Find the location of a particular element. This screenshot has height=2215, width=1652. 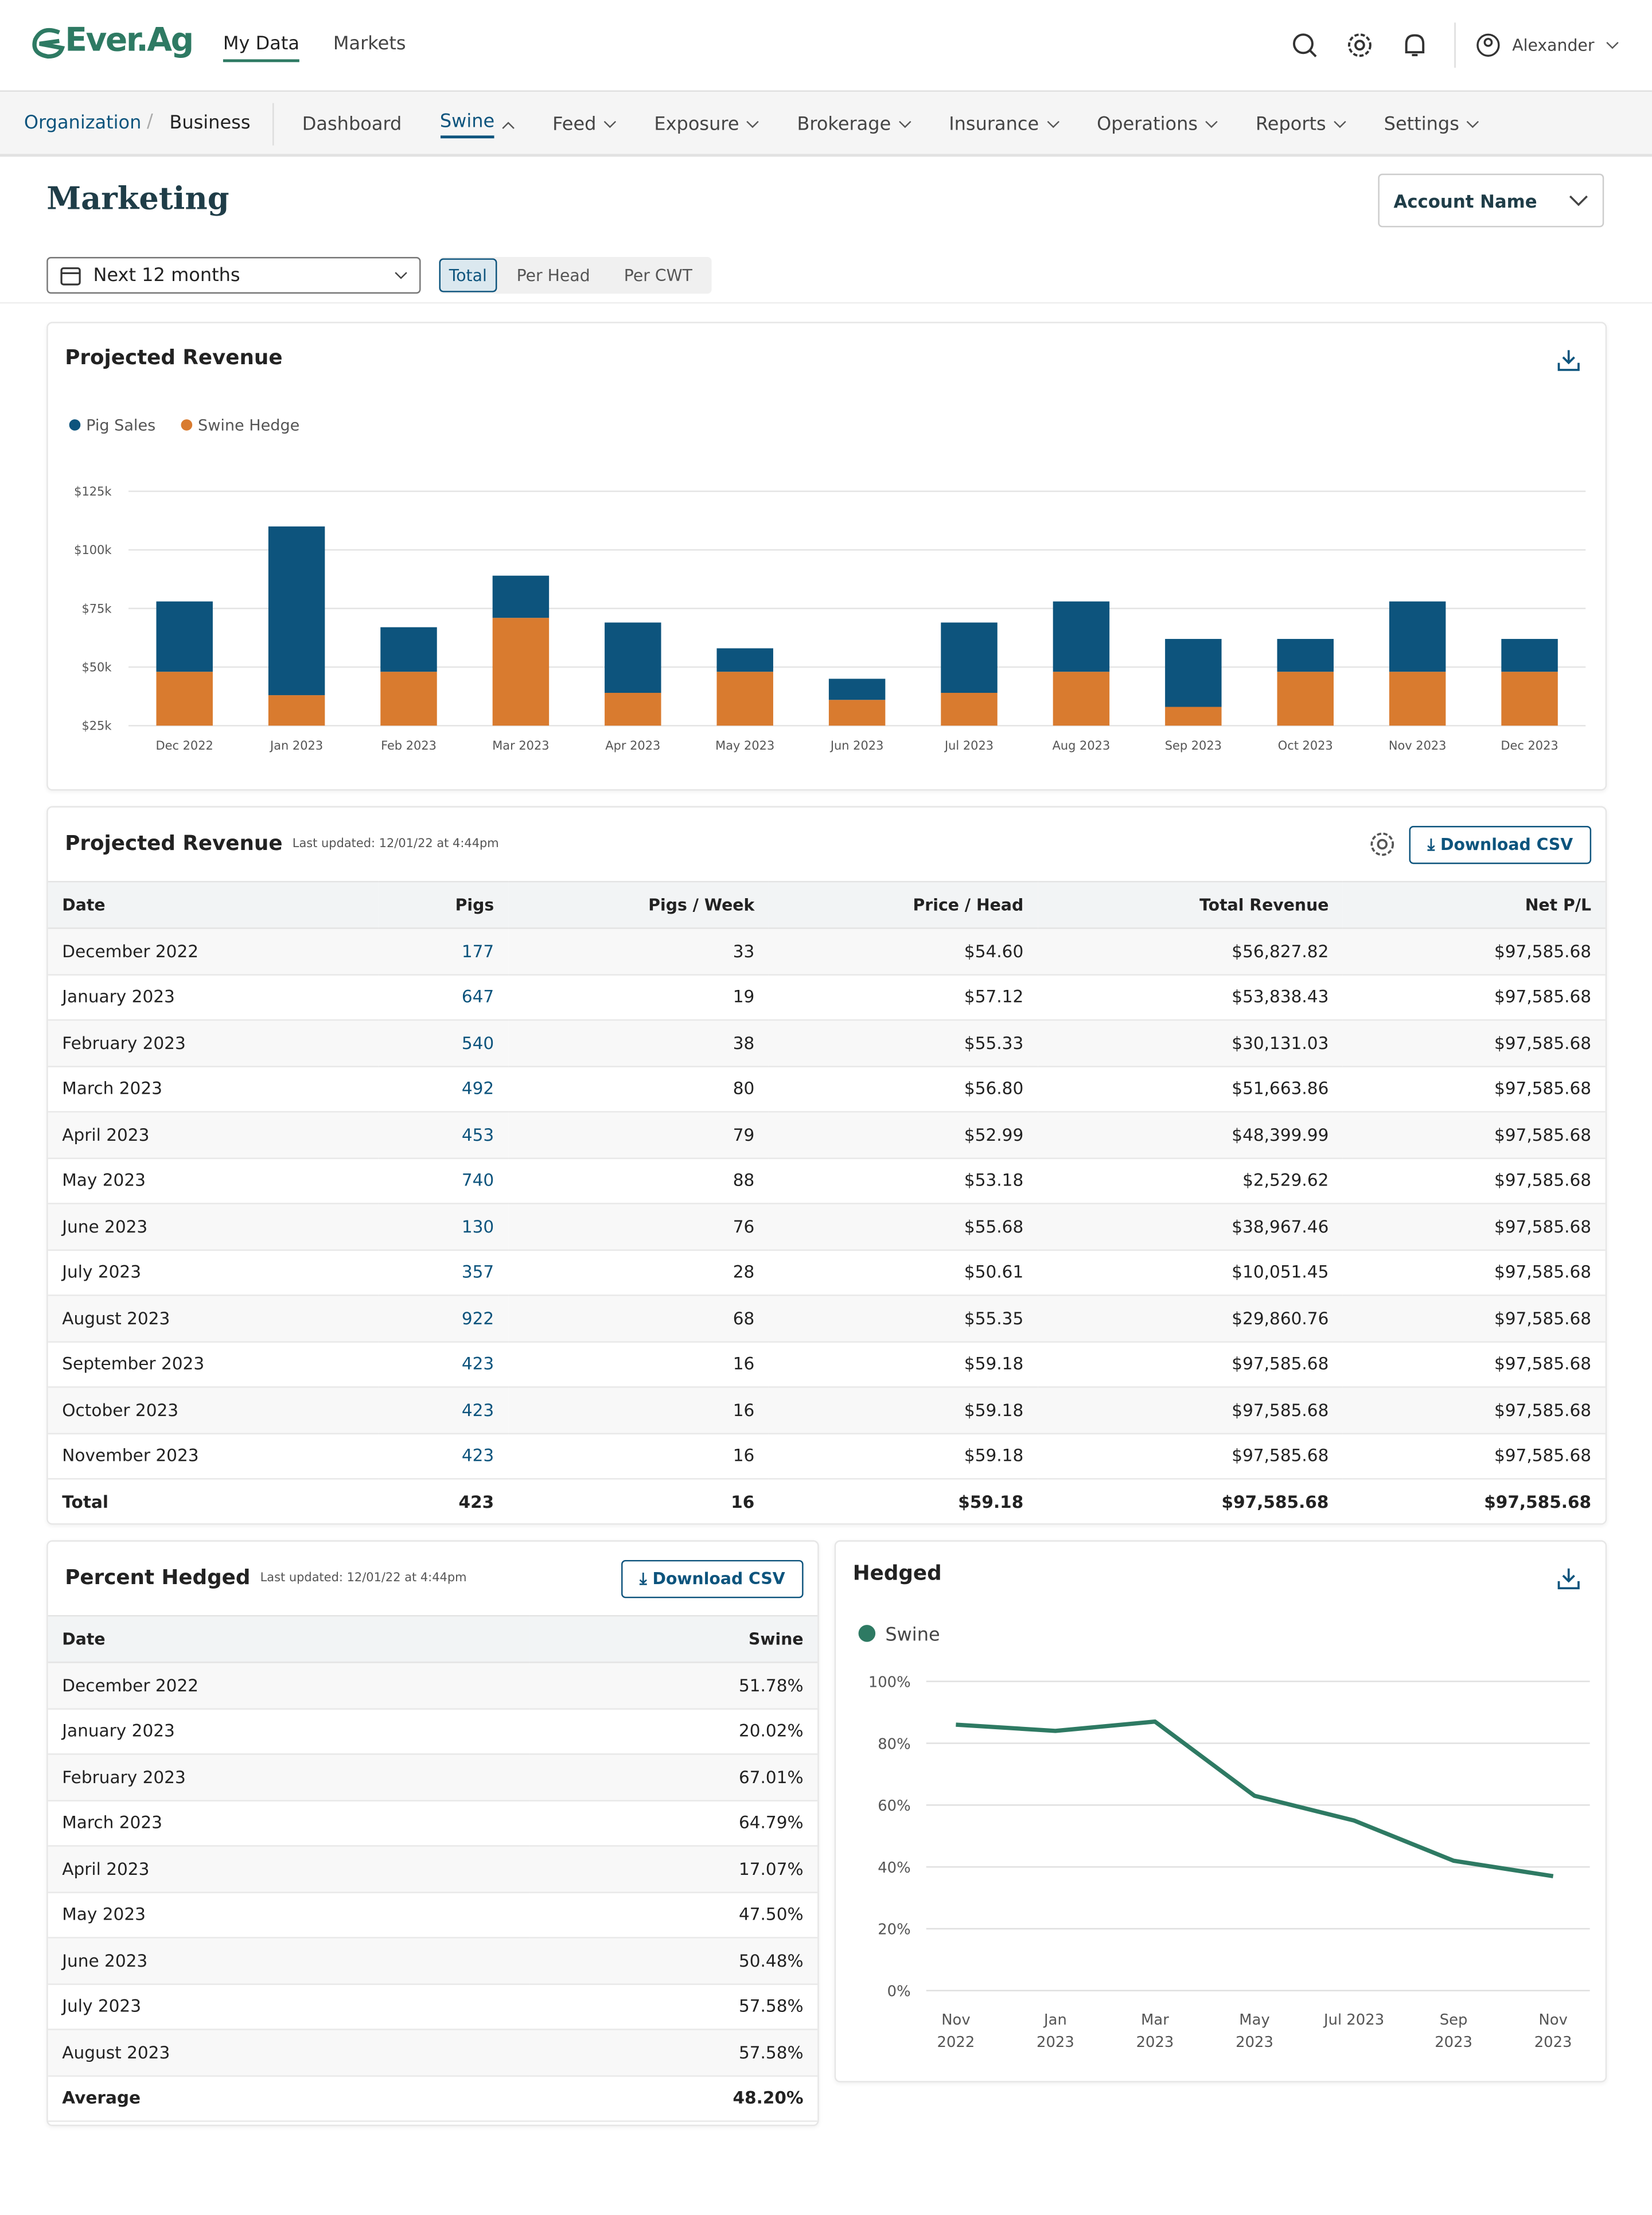

date-select: Next 12 months is located at coordinates (233, 275).